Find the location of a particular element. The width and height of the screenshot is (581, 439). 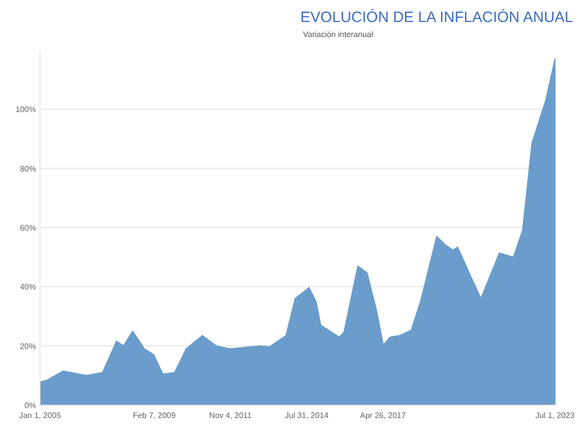

y-tick-label: 40% is located at coordinates (28, 287).